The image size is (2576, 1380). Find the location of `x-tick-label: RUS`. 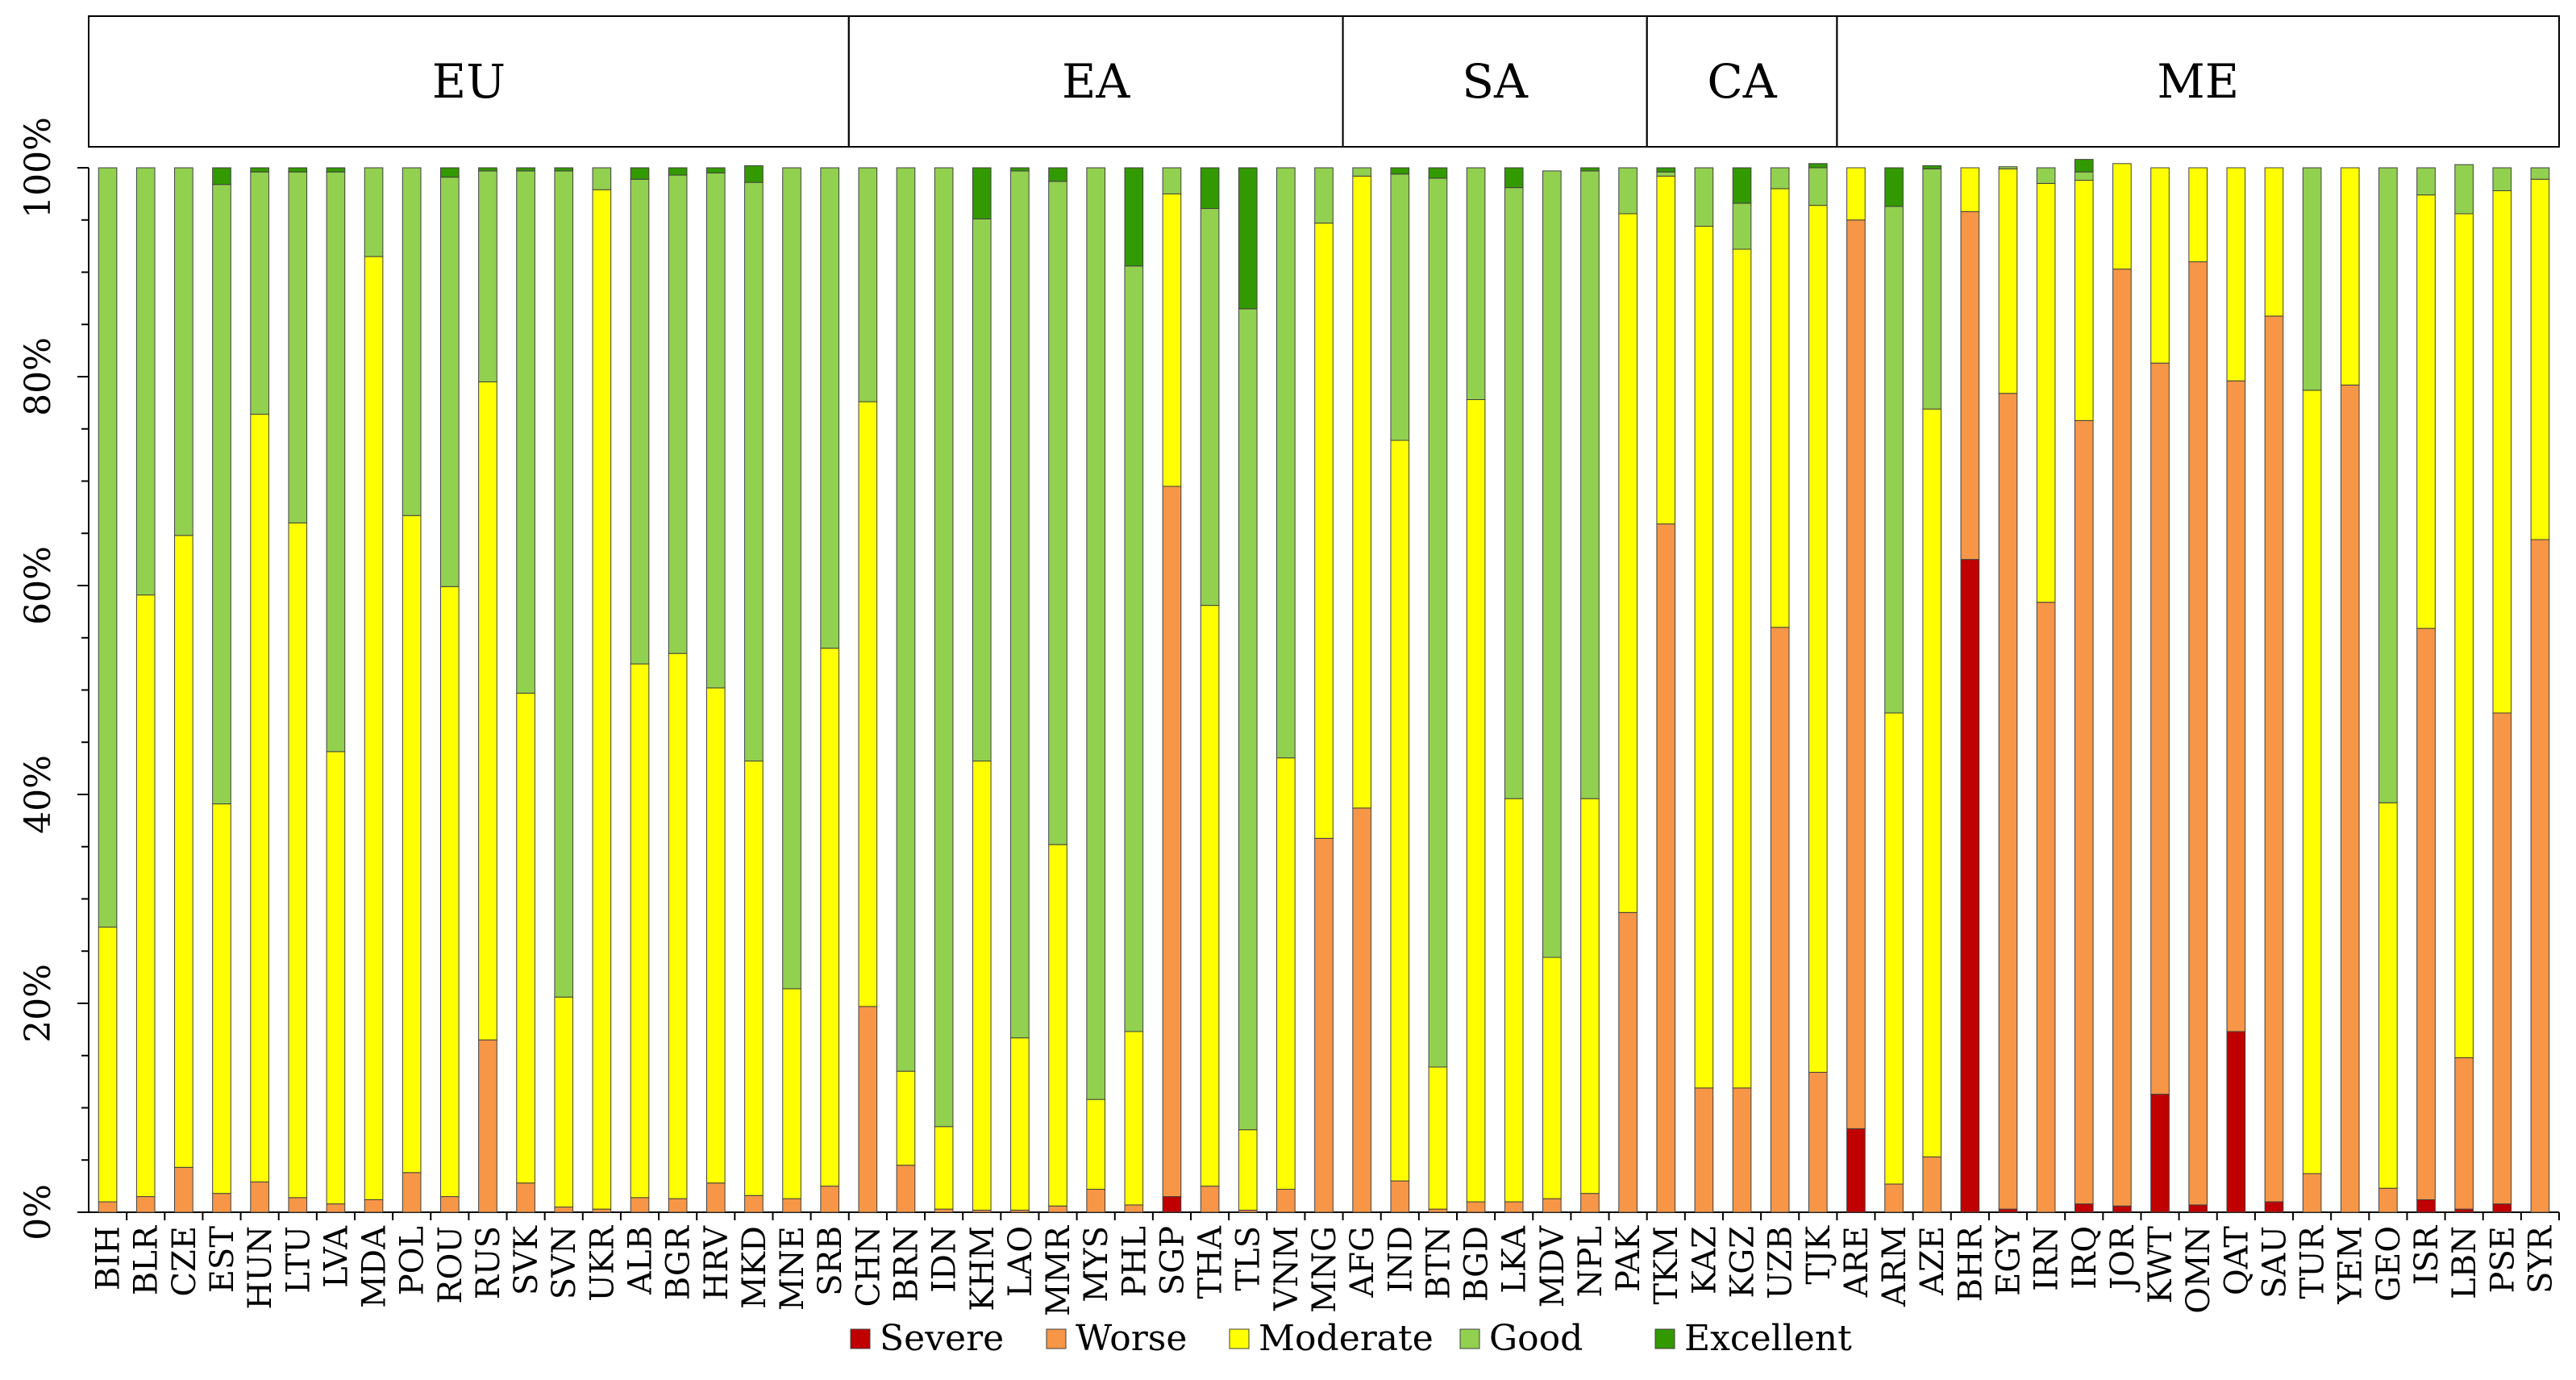

x-tick-label: RUS is located at coordinates (489, 1262).